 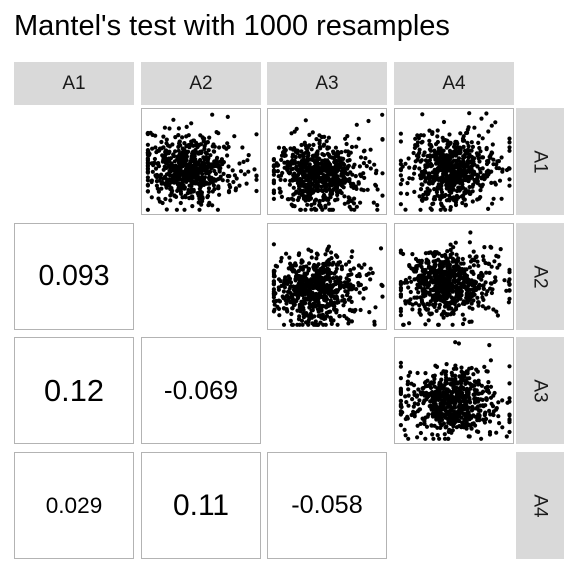 I want to click on correlation-panel-a4-a2: 0.11, so click(x=201, y=505).